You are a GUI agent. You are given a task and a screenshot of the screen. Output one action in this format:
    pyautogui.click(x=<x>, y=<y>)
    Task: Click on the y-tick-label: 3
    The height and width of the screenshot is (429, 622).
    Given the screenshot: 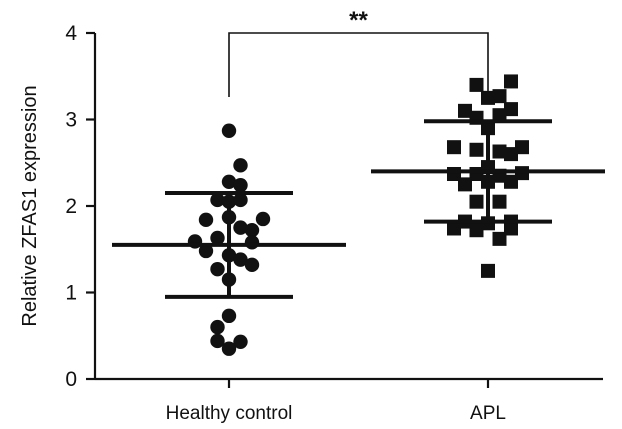 What is the action you would take?
    pyautogui.click(x=71, y=120)
    